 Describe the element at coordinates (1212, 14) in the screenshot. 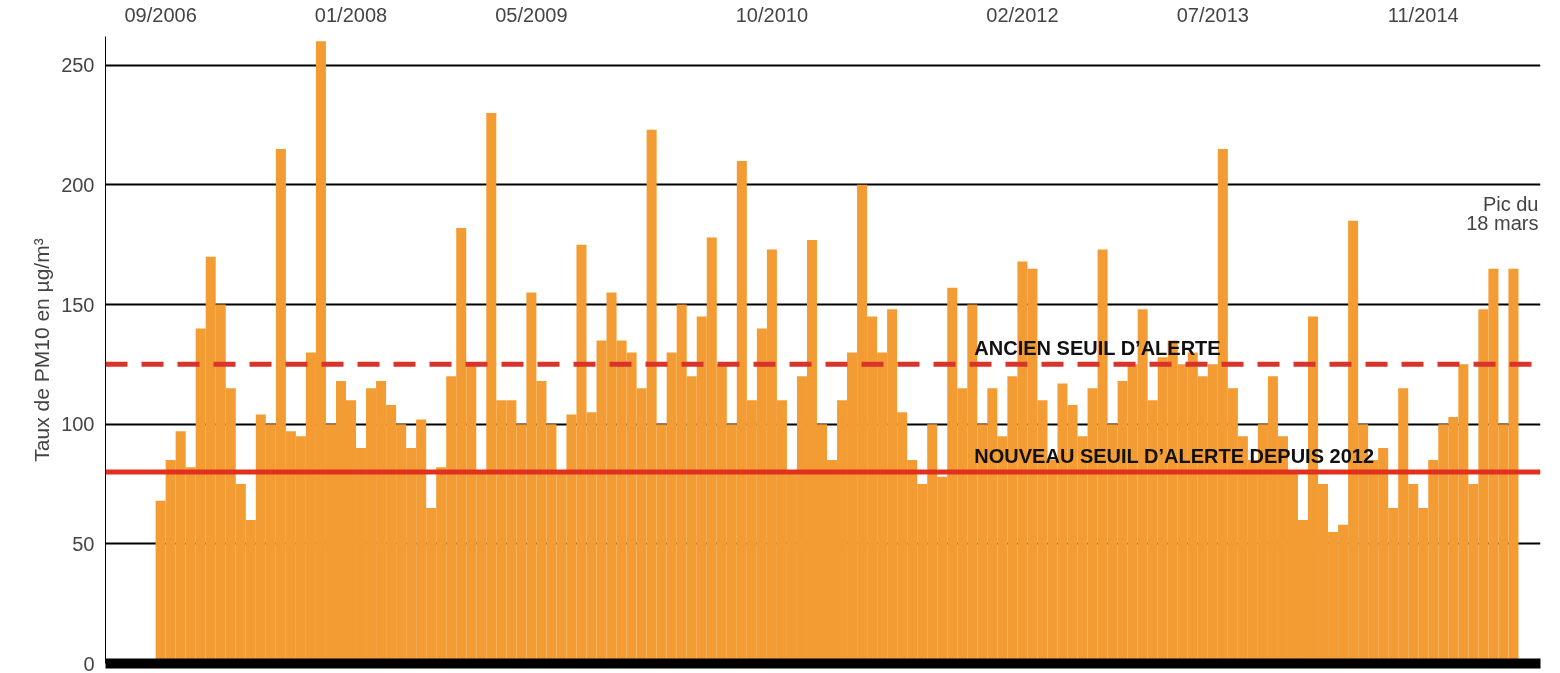

I see `x-tick-label: 07/2013` at that location.